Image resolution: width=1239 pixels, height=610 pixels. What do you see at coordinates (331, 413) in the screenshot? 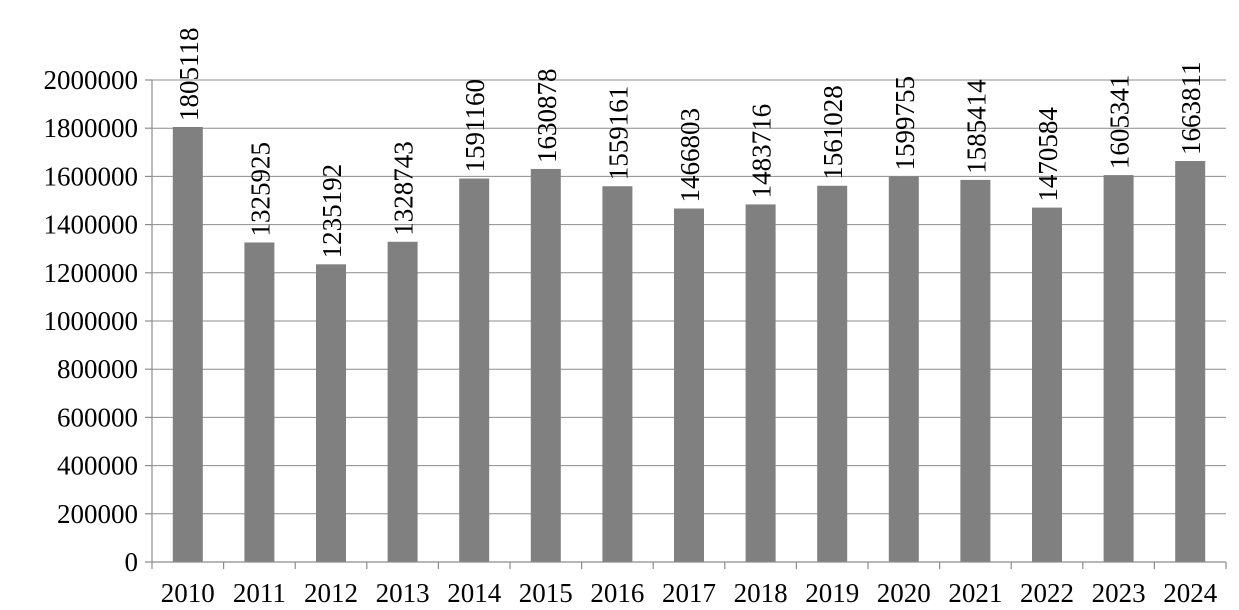
I see `bar-2012` at bounding box center [331, 413].